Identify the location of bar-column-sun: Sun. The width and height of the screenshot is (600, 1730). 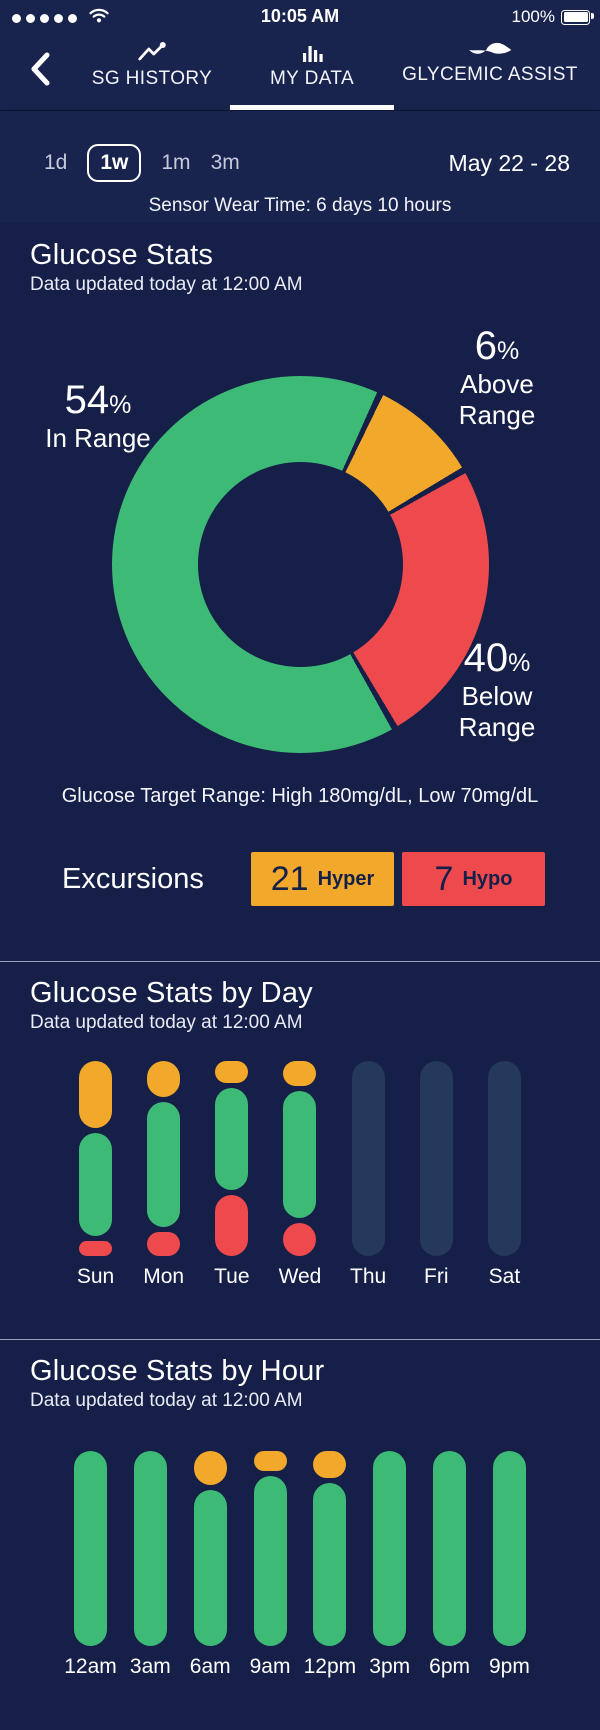
(95, 1175).